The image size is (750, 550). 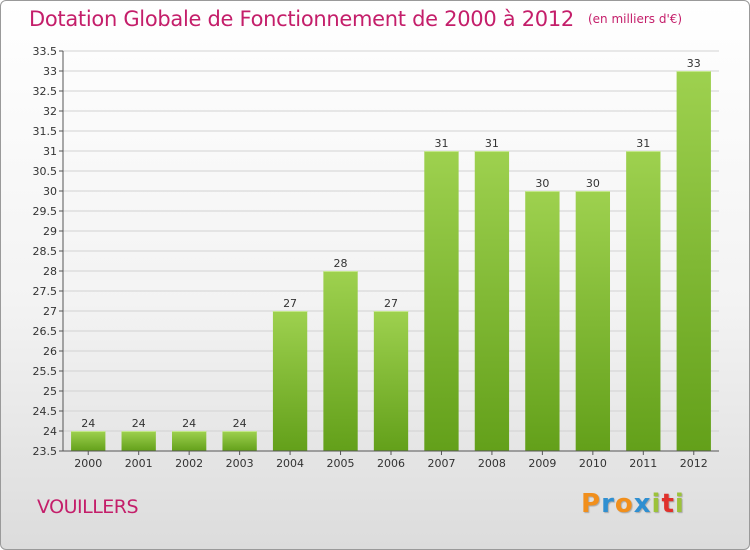 What do you see at coordinates (45, 331) in the screenshot?
I see `y-tick-label: 26.5` at bounding box center [45, 331].